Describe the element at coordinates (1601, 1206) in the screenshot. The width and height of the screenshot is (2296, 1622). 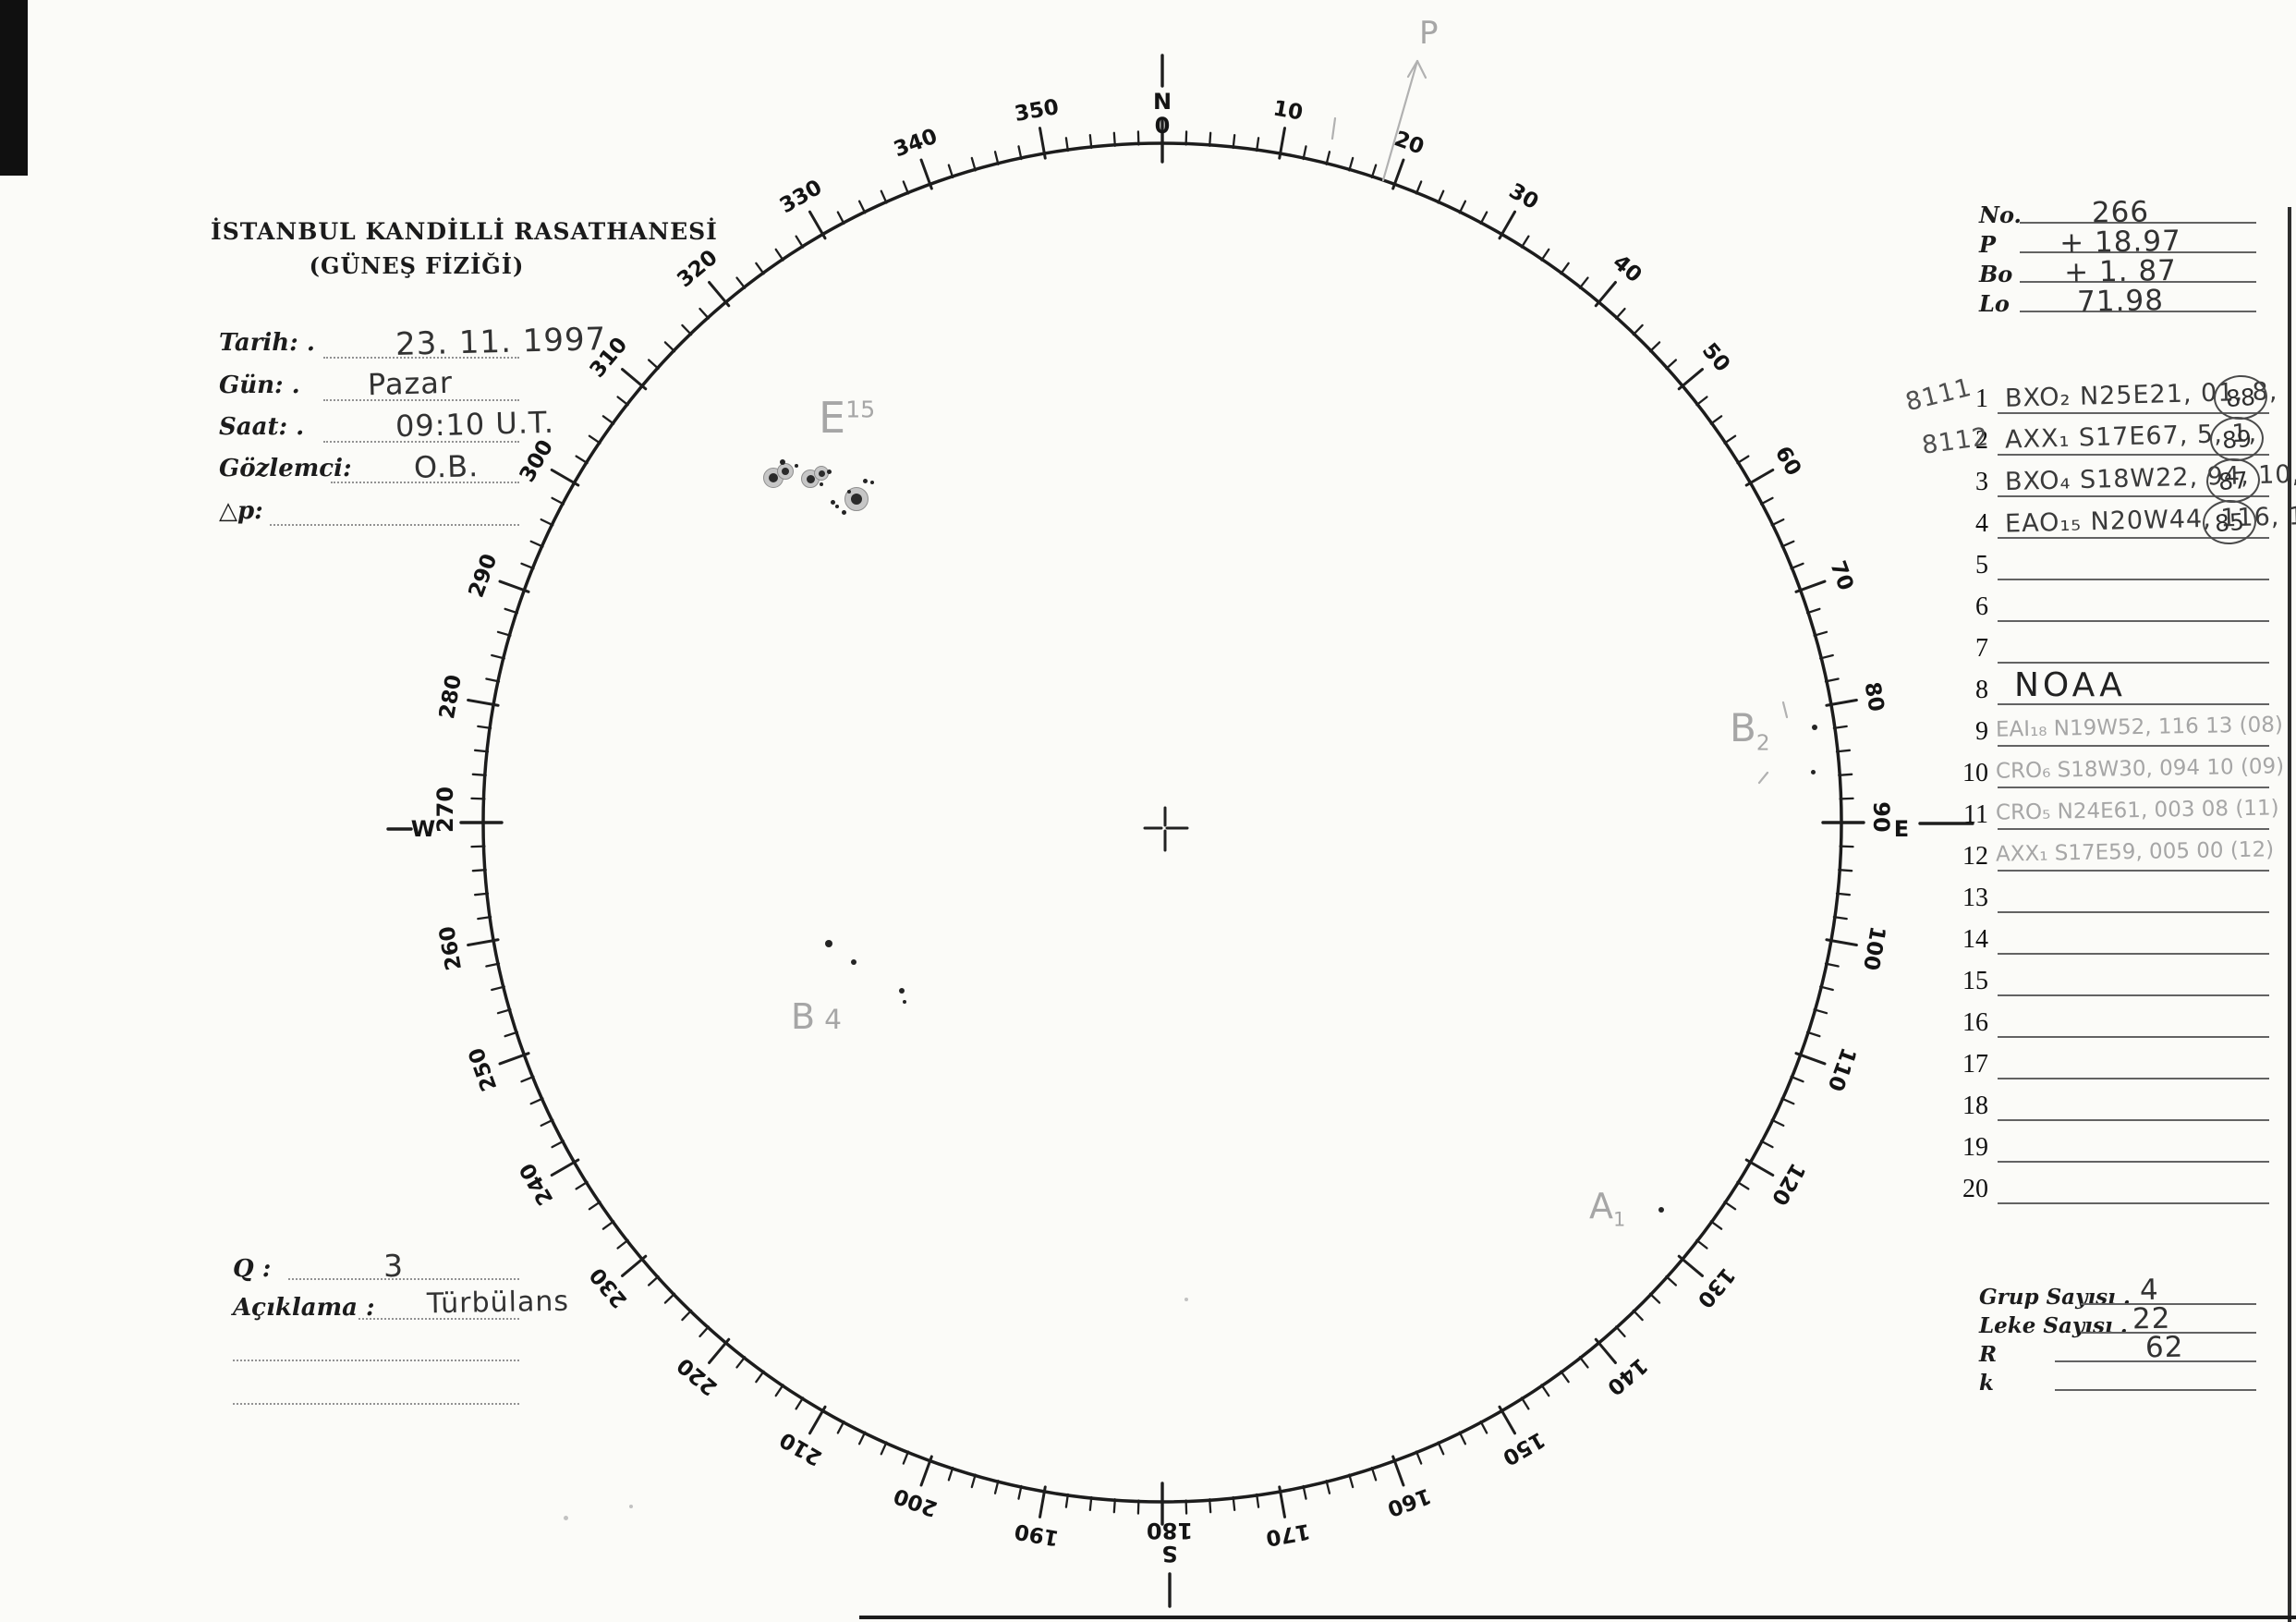
I see `group-label-a1-main: A` at that location.